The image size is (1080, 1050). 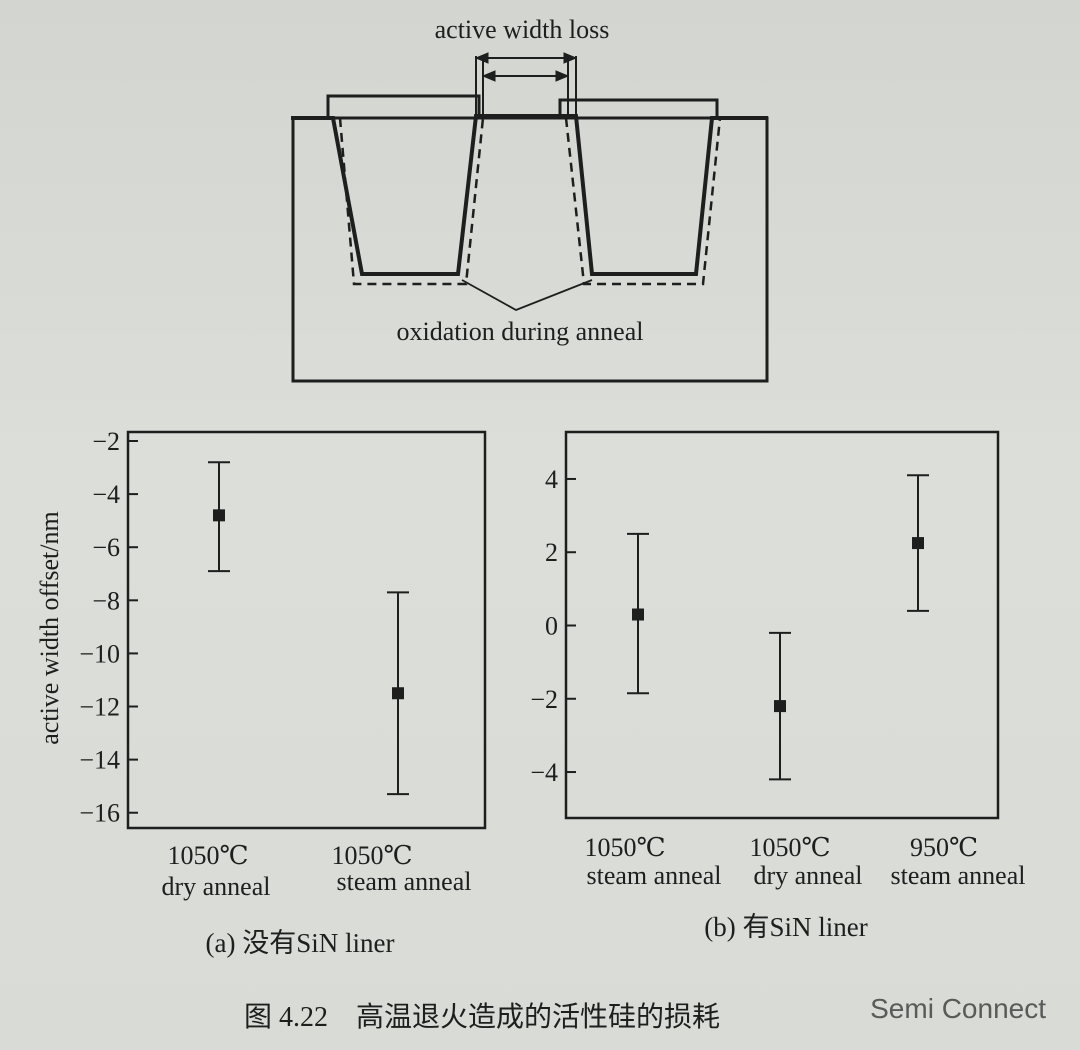 What do you see at coordinates (482, 1017) in the screenshot?
I see `figure-caption: 图 4.22 高温退火造成的活性硅的损耗` at bounding box center [482, 1017].